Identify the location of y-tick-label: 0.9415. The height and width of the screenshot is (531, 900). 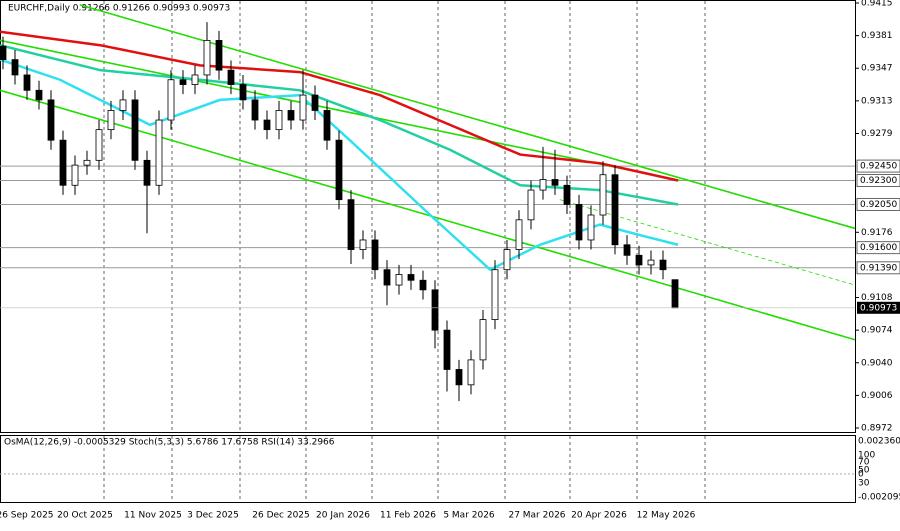
(877, 4).